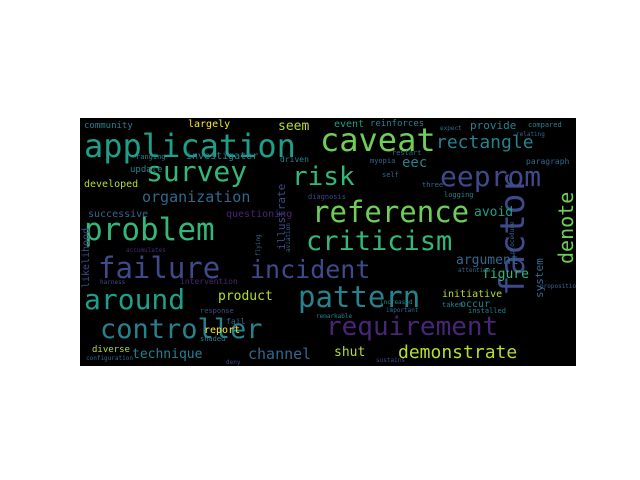 This screenshot has height=480, width=640. Describe the element at coordinates (487, 260) in the screenshot. I see `word-argument: argument` at that location.